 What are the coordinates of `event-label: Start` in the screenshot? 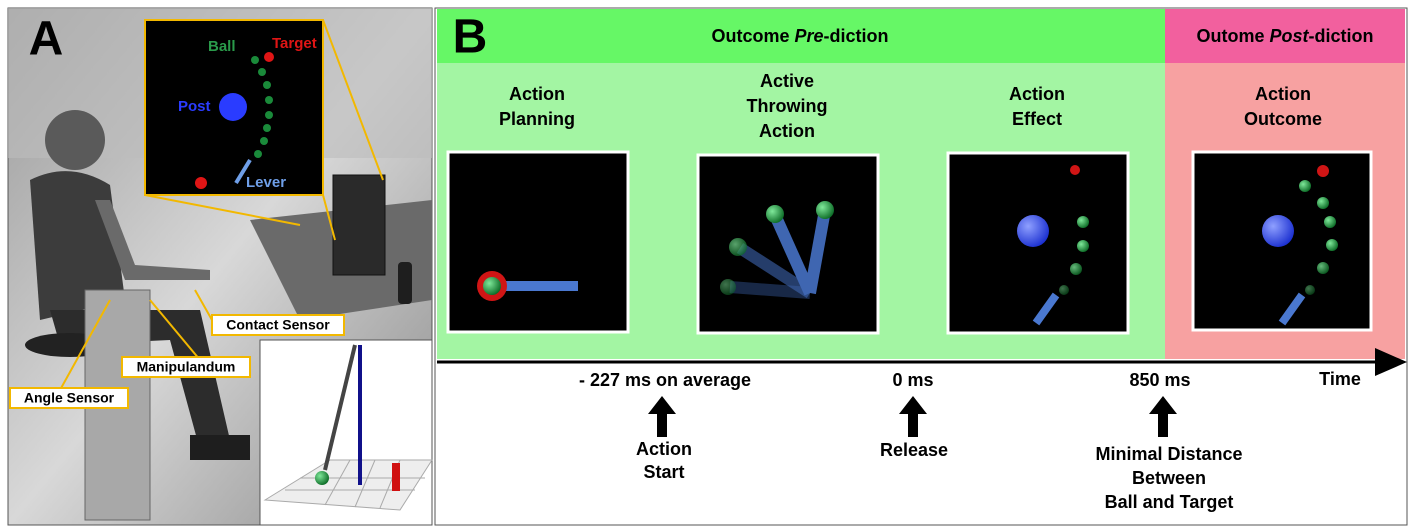 It's located at (663, 472).